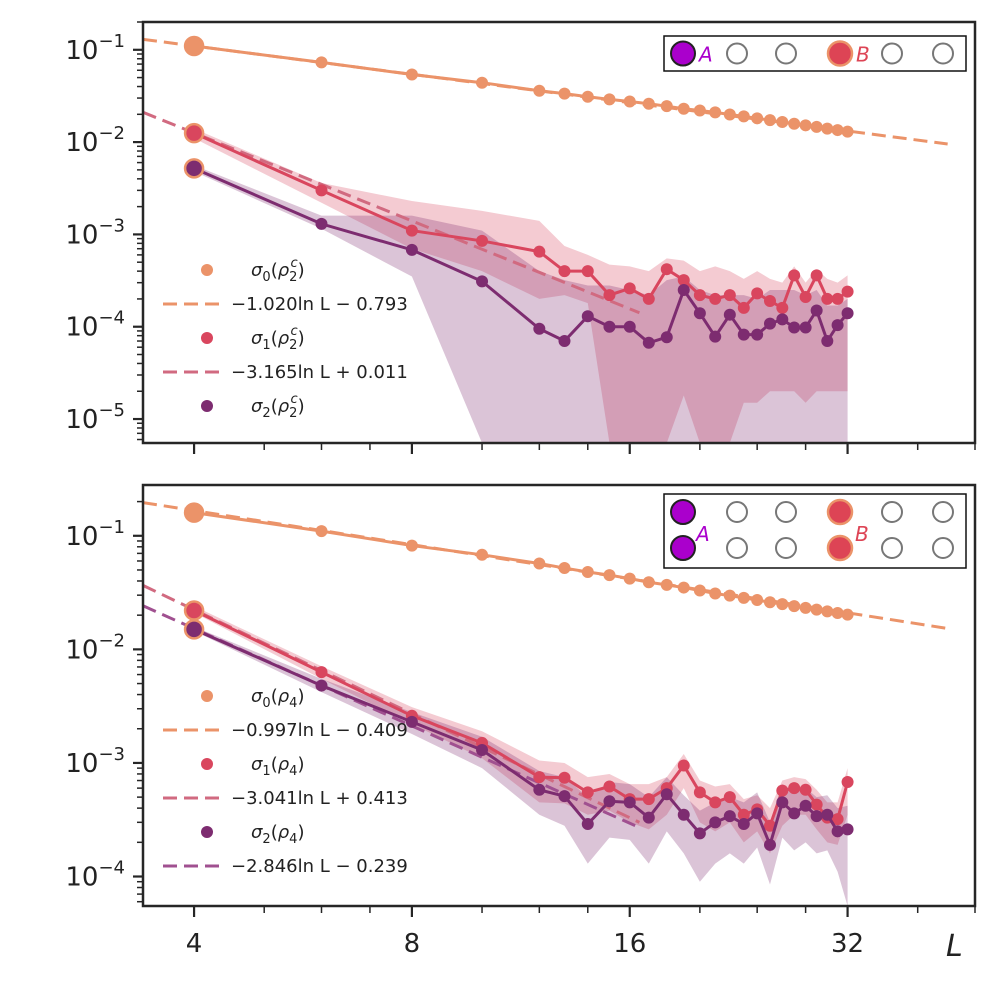  I want to click on label-b: B, so click(862, 534).